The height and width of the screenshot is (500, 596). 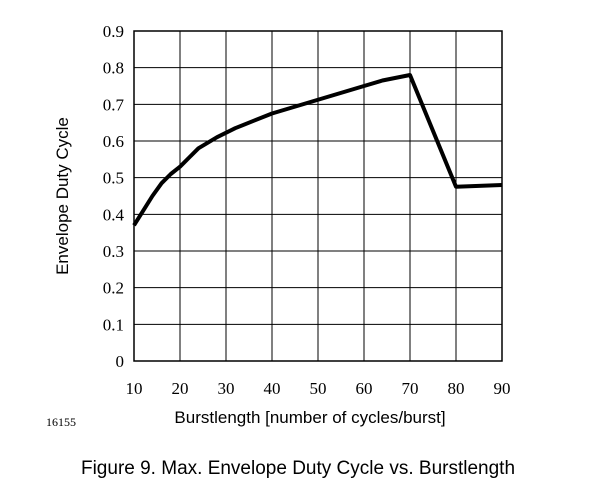 What do you see at coordinates (410, 388) in the screenshot?
I see `x-tick-label: 70` at bounding box center [410, 388].